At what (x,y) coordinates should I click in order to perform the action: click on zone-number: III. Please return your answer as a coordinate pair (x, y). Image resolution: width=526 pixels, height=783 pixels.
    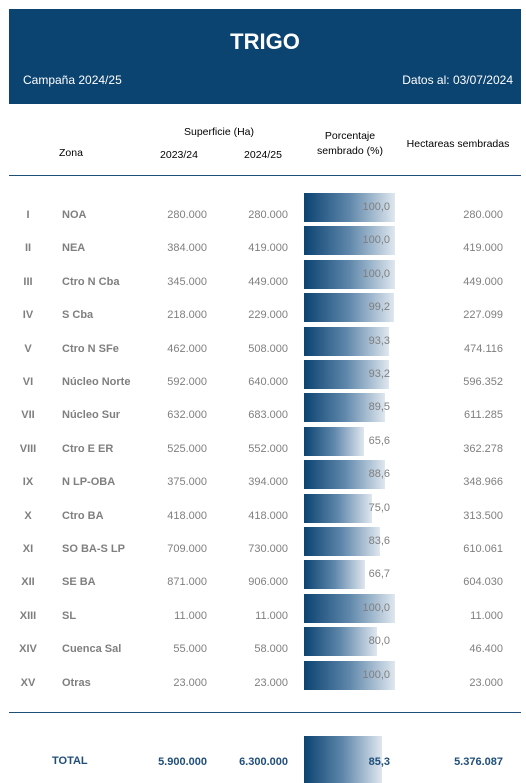
    Looking at the image, I should click on (28, 282).